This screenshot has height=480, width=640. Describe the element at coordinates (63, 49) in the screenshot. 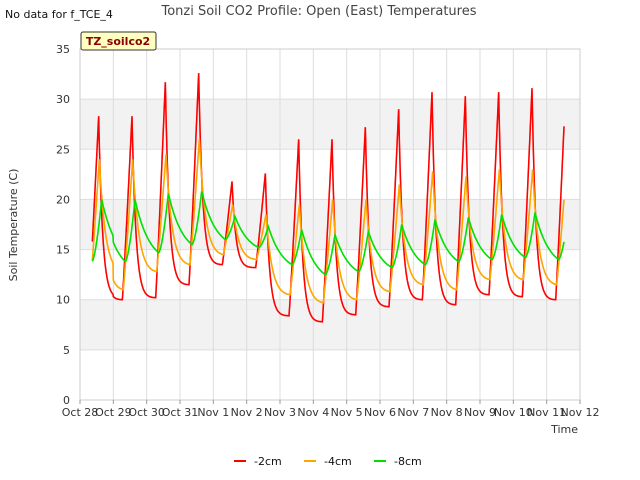

I see `y-tick-label: 35` at that location.